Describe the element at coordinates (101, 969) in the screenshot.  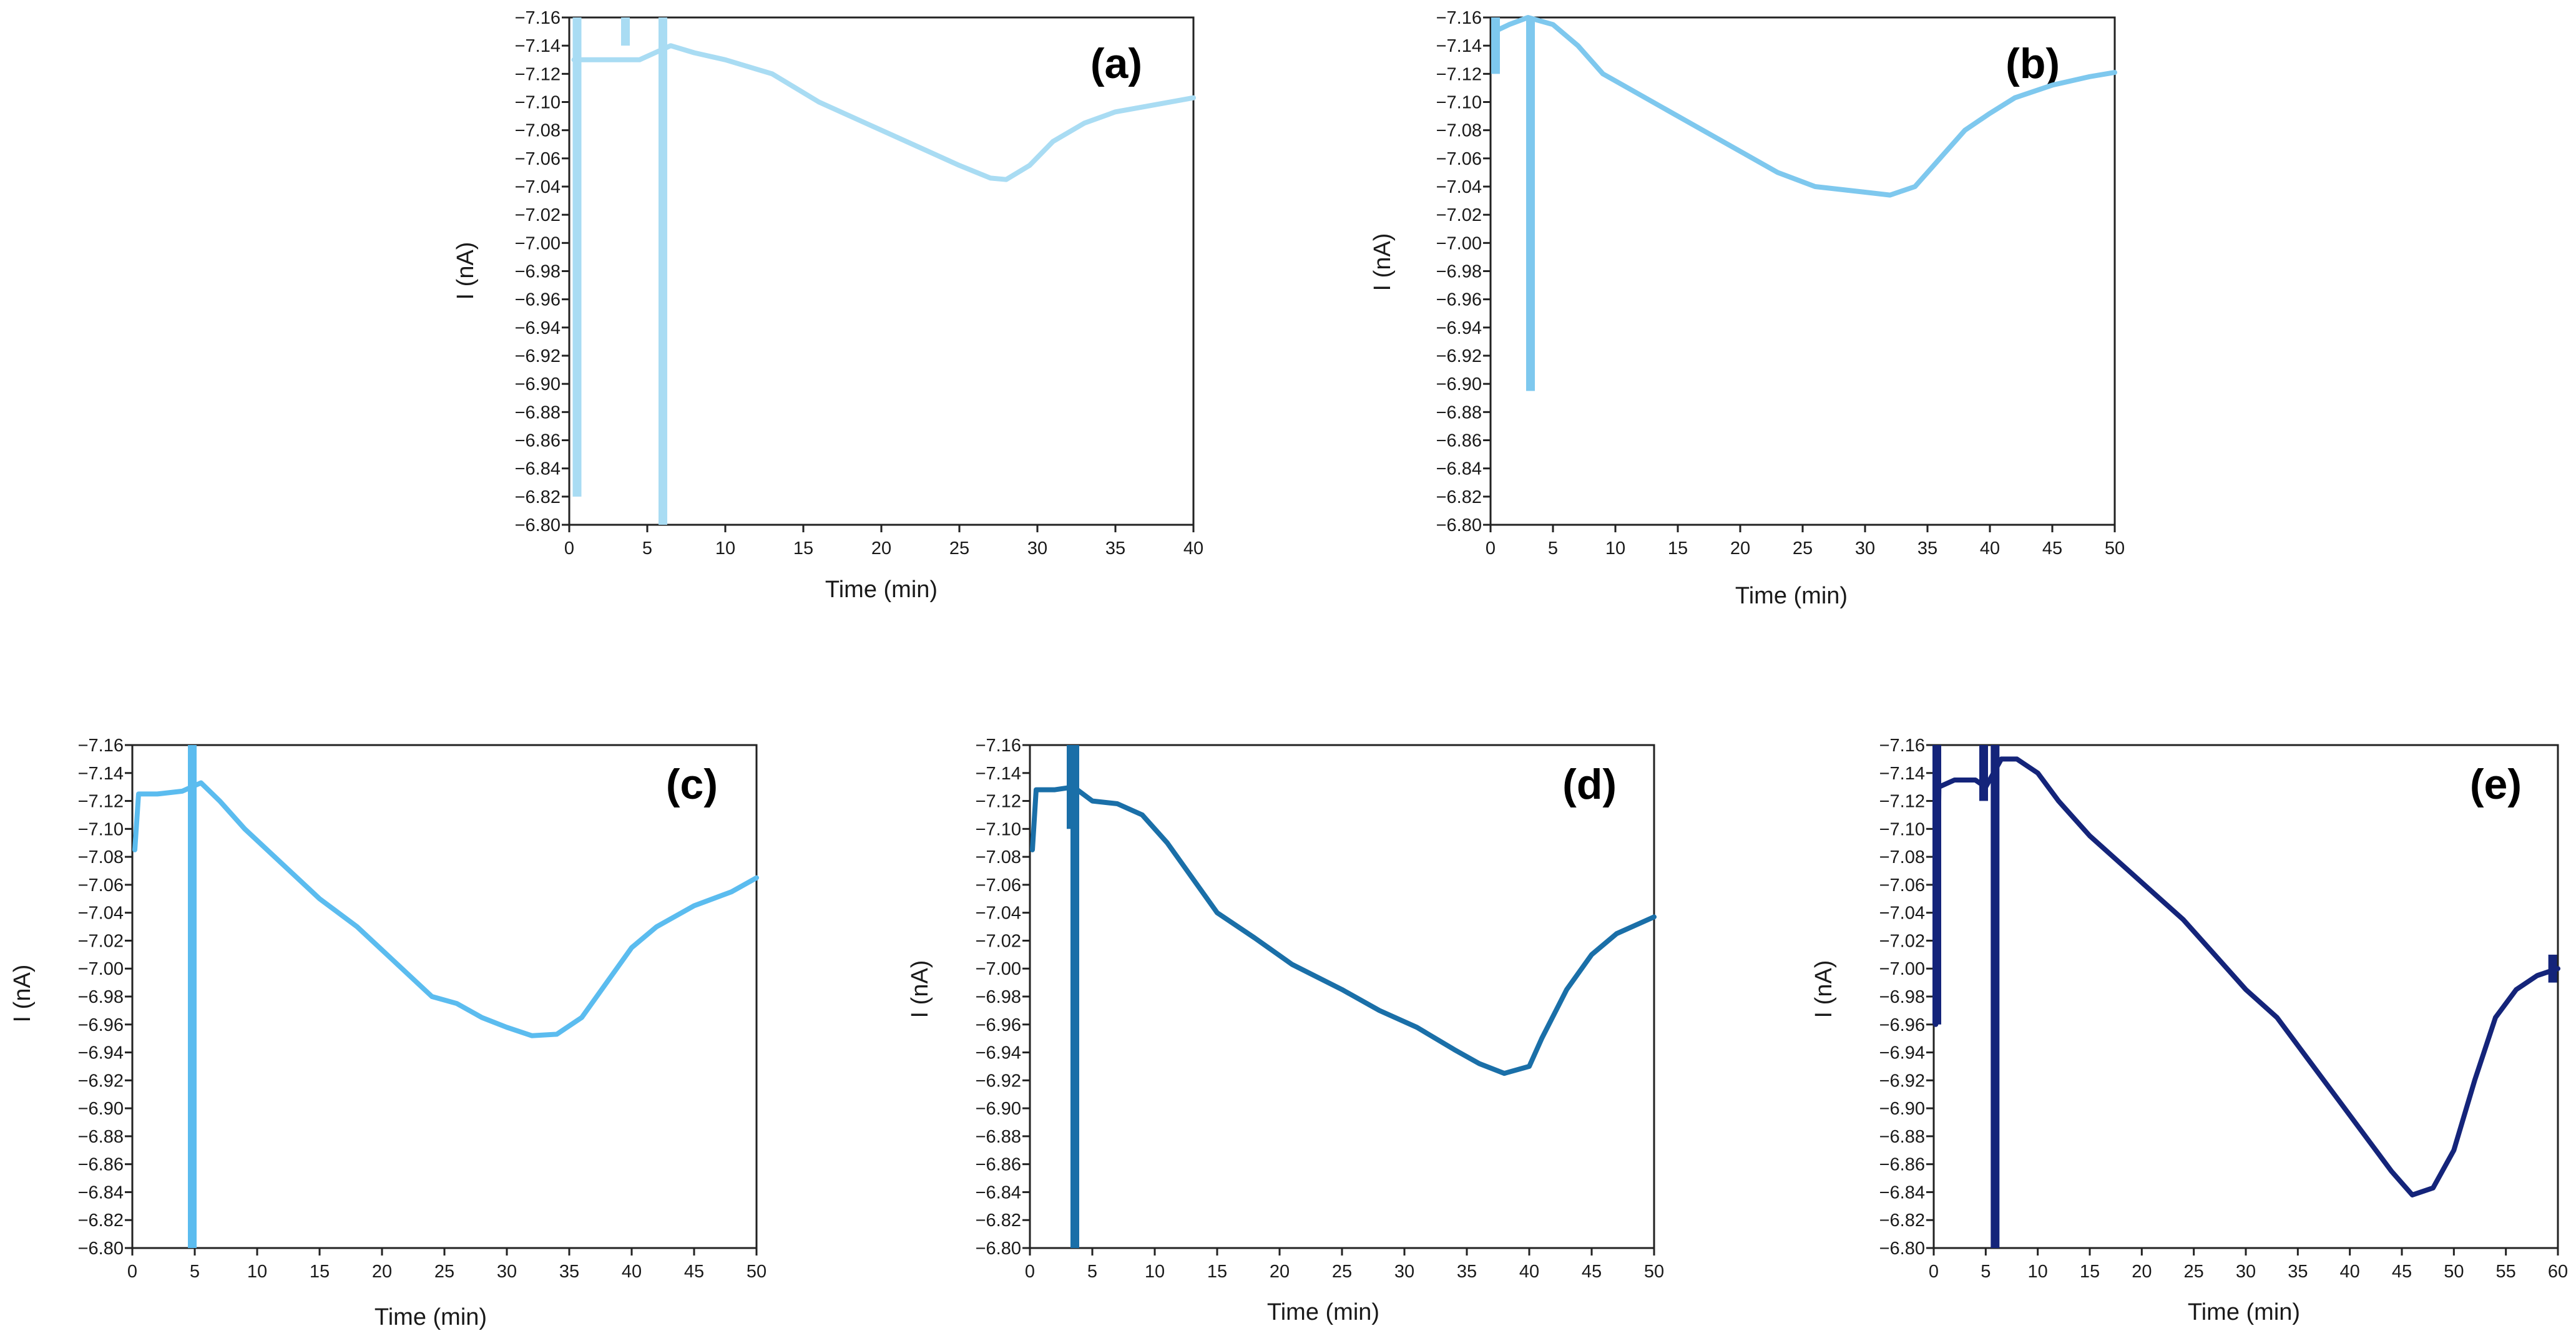
I see `y-tick-label-c-8: −7.00` at that location.